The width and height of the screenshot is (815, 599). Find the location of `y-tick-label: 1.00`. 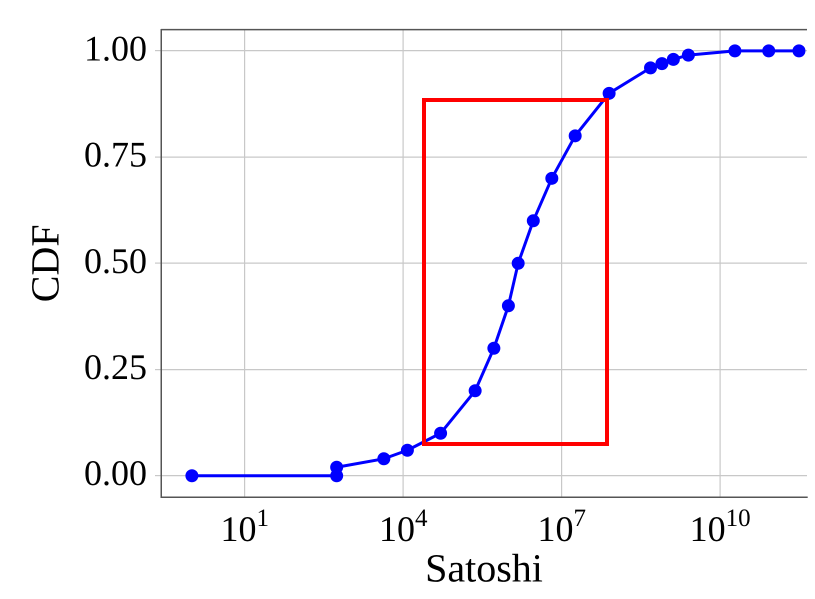

y-tick-label: 1.00 is located at coordinates (115, 48).